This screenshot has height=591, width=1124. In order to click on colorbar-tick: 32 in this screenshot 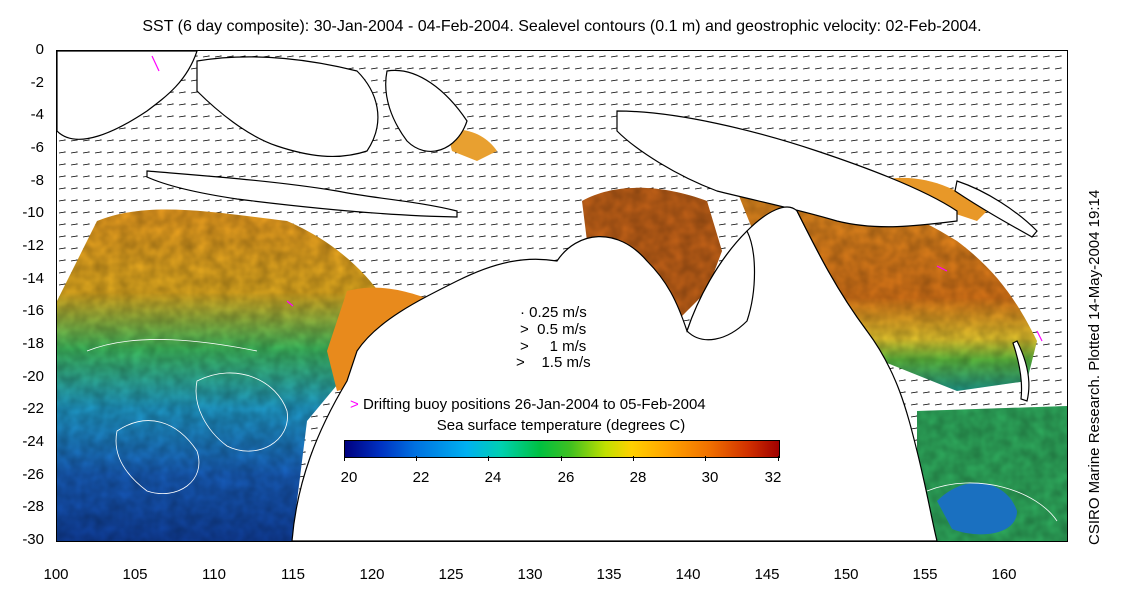, I will do `click(773, 477)`.